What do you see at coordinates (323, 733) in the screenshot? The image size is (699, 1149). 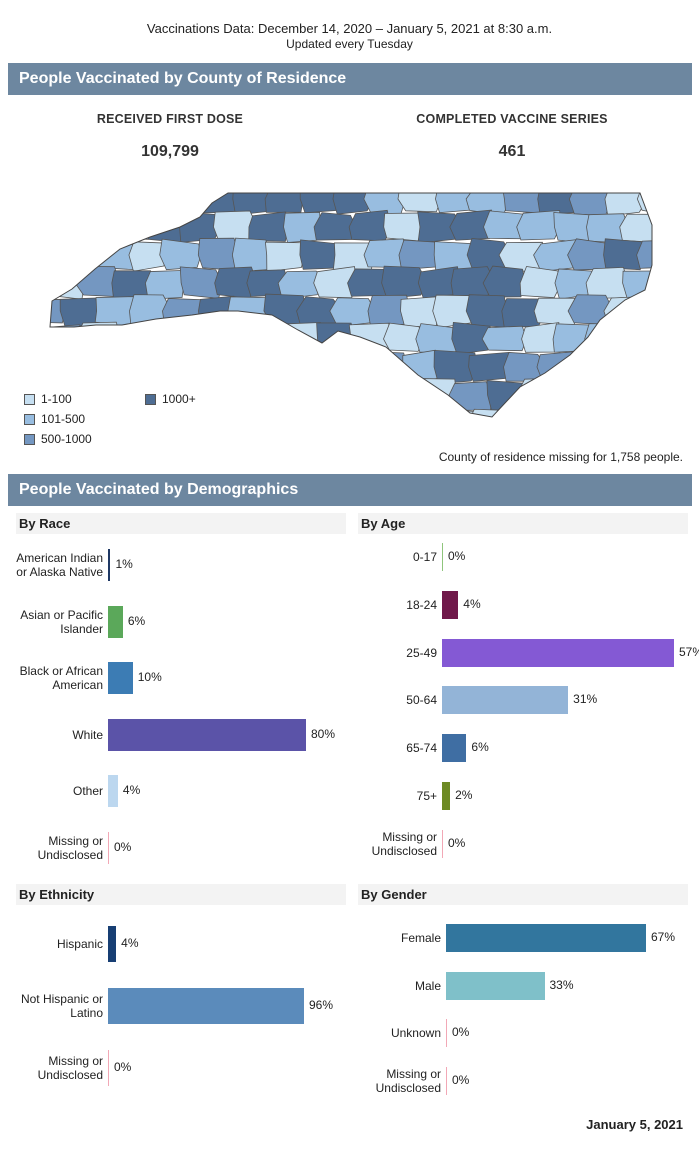 I see `value-label-white: 80%` at bounding box center [323, 733].